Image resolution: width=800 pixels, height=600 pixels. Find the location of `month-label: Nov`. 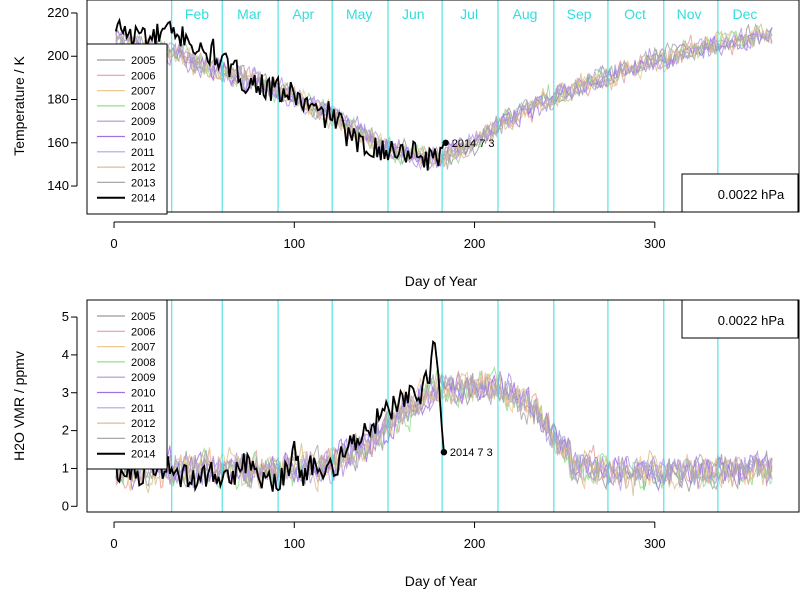

month-label: Nov is located at coordinates (689, 14).